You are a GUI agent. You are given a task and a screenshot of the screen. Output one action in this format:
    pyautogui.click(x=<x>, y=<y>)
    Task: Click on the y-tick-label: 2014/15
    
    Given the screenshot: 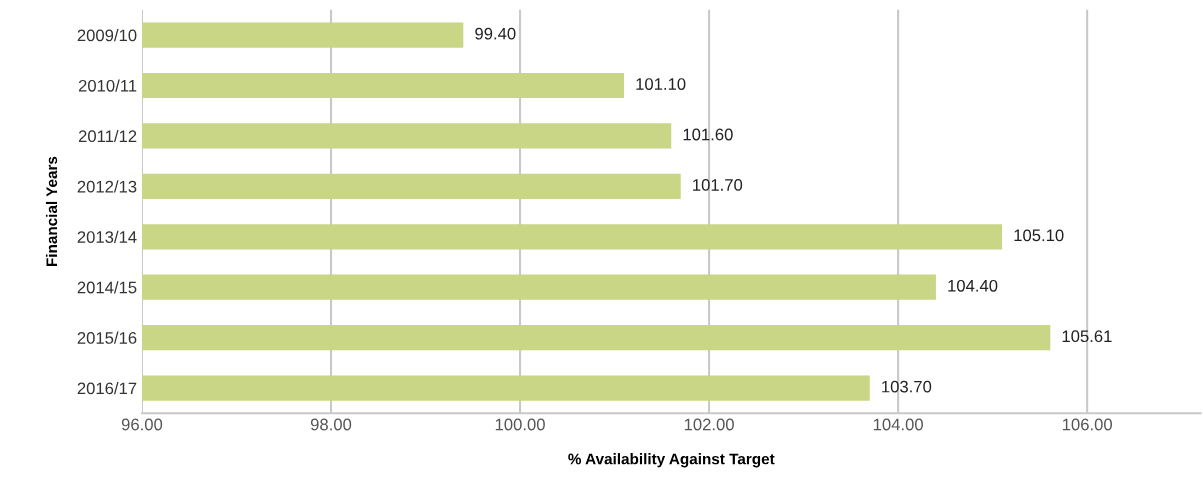 What is the action you would take?
    pyautogui.click(x=107, y=287)
    